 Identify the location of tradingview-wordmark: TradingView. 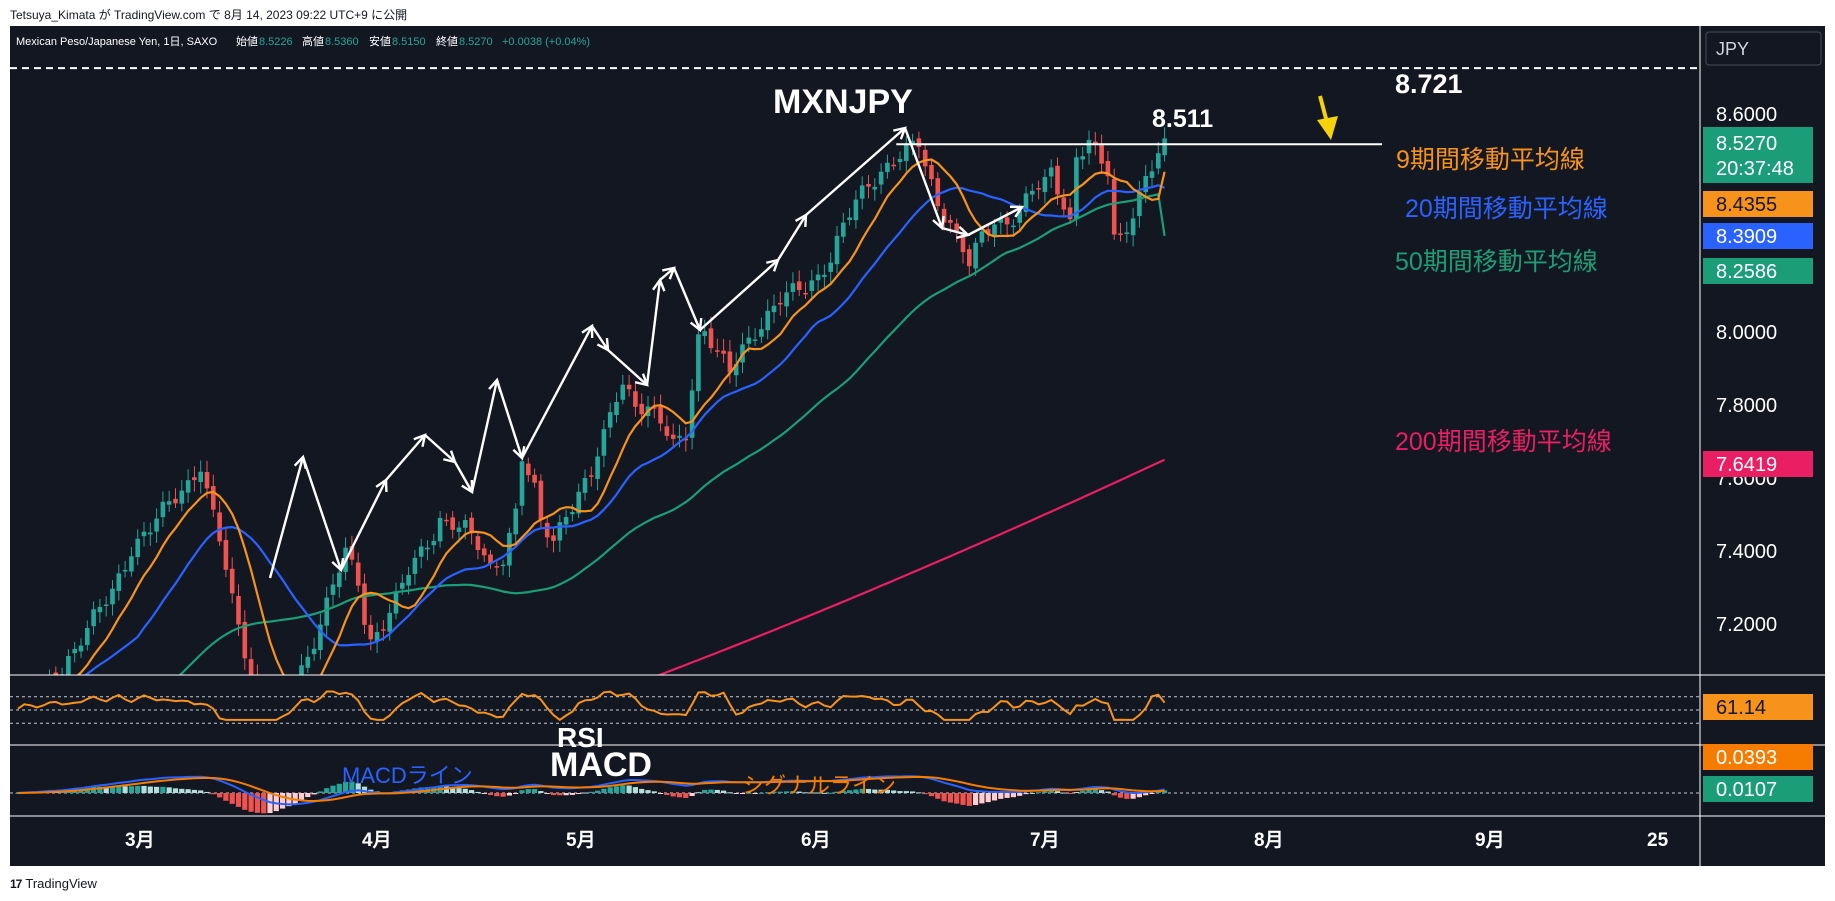
(61, 883).